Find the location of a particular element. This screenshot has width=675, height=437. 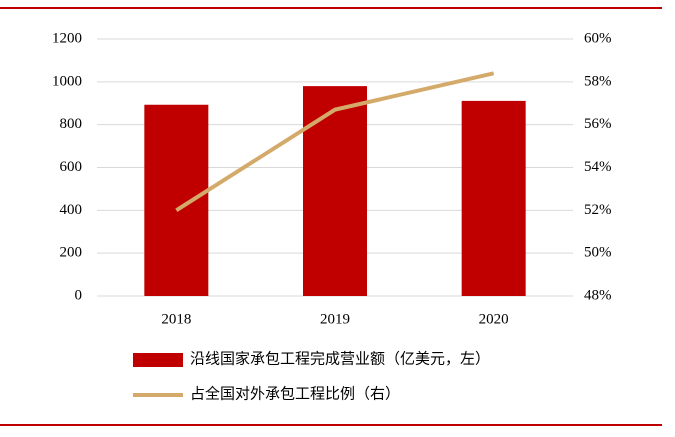

y-tick-label: 400 is located at coordinates (71, 210).